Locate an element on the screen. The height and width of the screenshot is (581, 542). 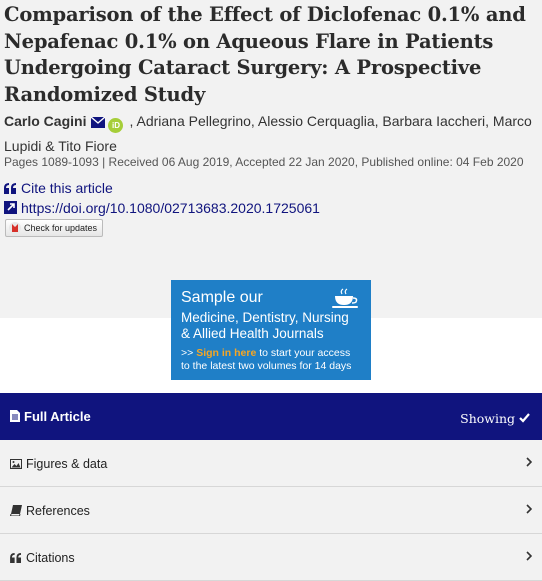
author-ampersand: & is located at coordinates (50, 146).